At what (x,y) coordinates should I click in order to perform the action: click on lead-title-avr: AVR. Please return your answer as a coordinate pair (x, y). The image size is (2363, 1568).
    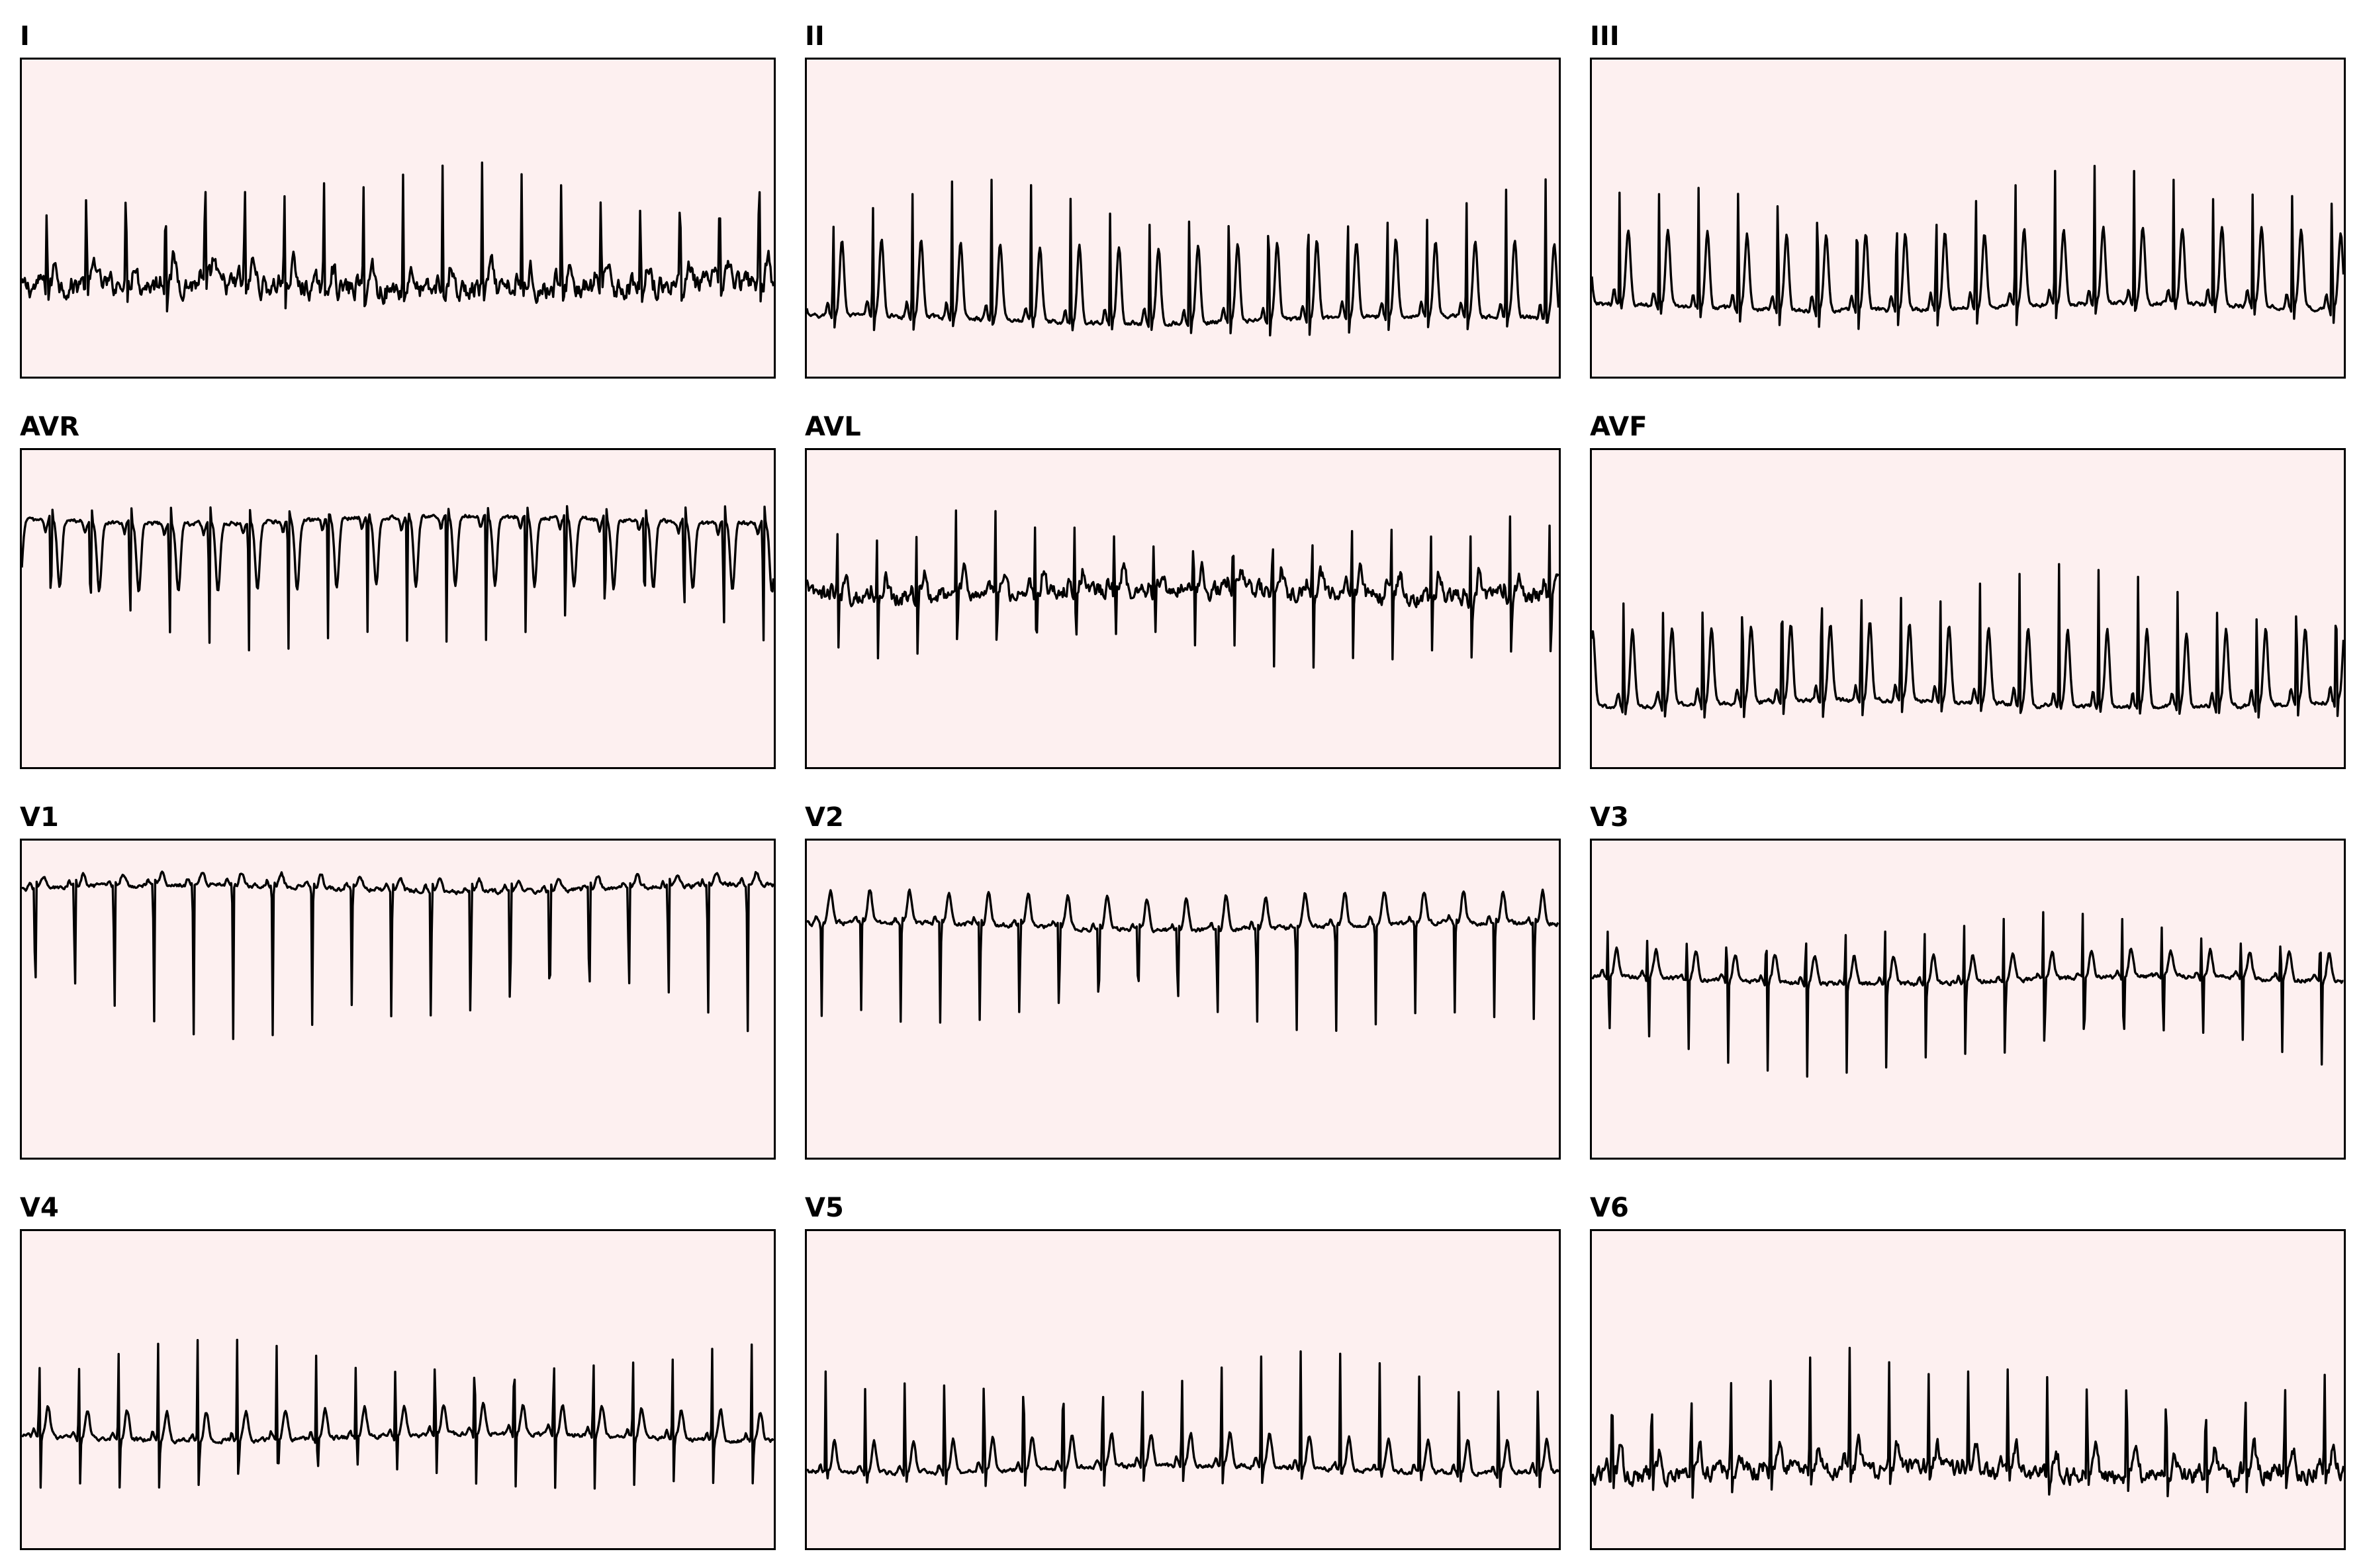
    Looking at the image, I should click on (49, 427).